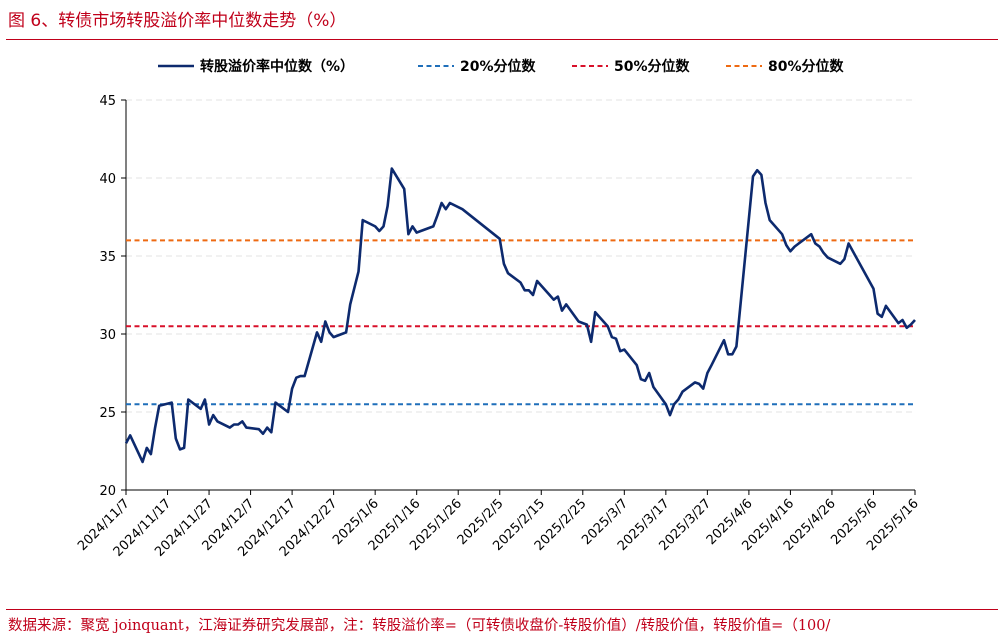 The height and width of the screenshot is (640, 1004). I want to click on title-divider, so click(502, 39).